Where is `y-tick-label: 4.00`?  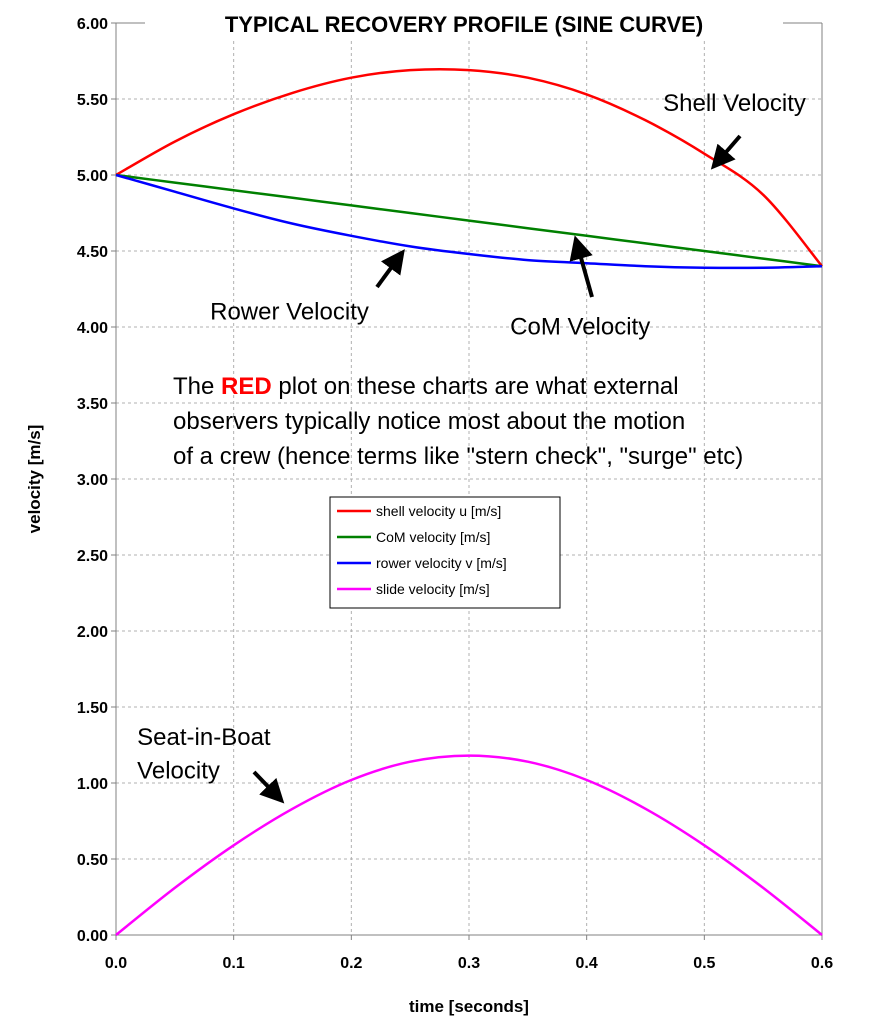 y-tick-label: 4.00 is located at coordinates (92, 328).